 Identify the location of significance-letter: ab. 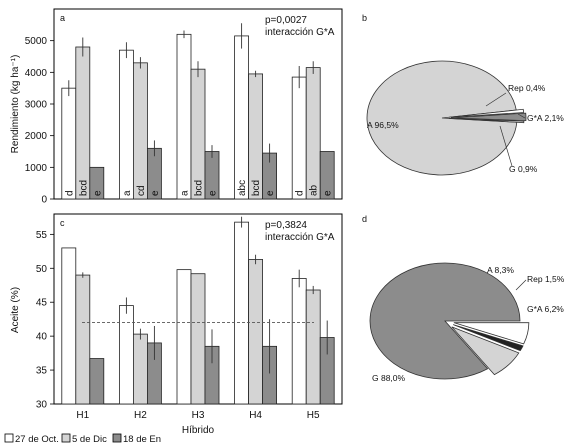
(314, 190).